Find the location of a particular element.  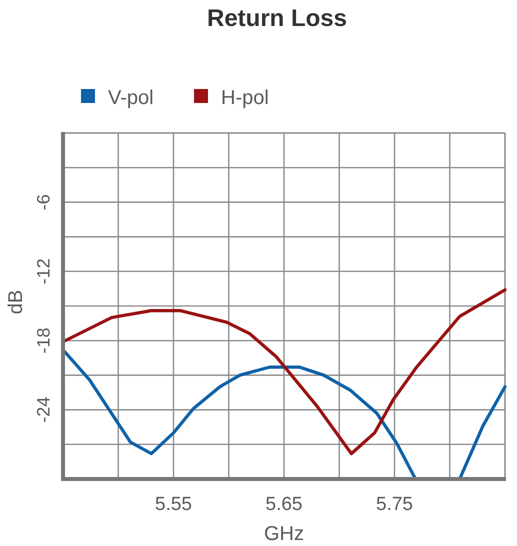

y-tick-label: -6 is located at coordinates (43, 202).